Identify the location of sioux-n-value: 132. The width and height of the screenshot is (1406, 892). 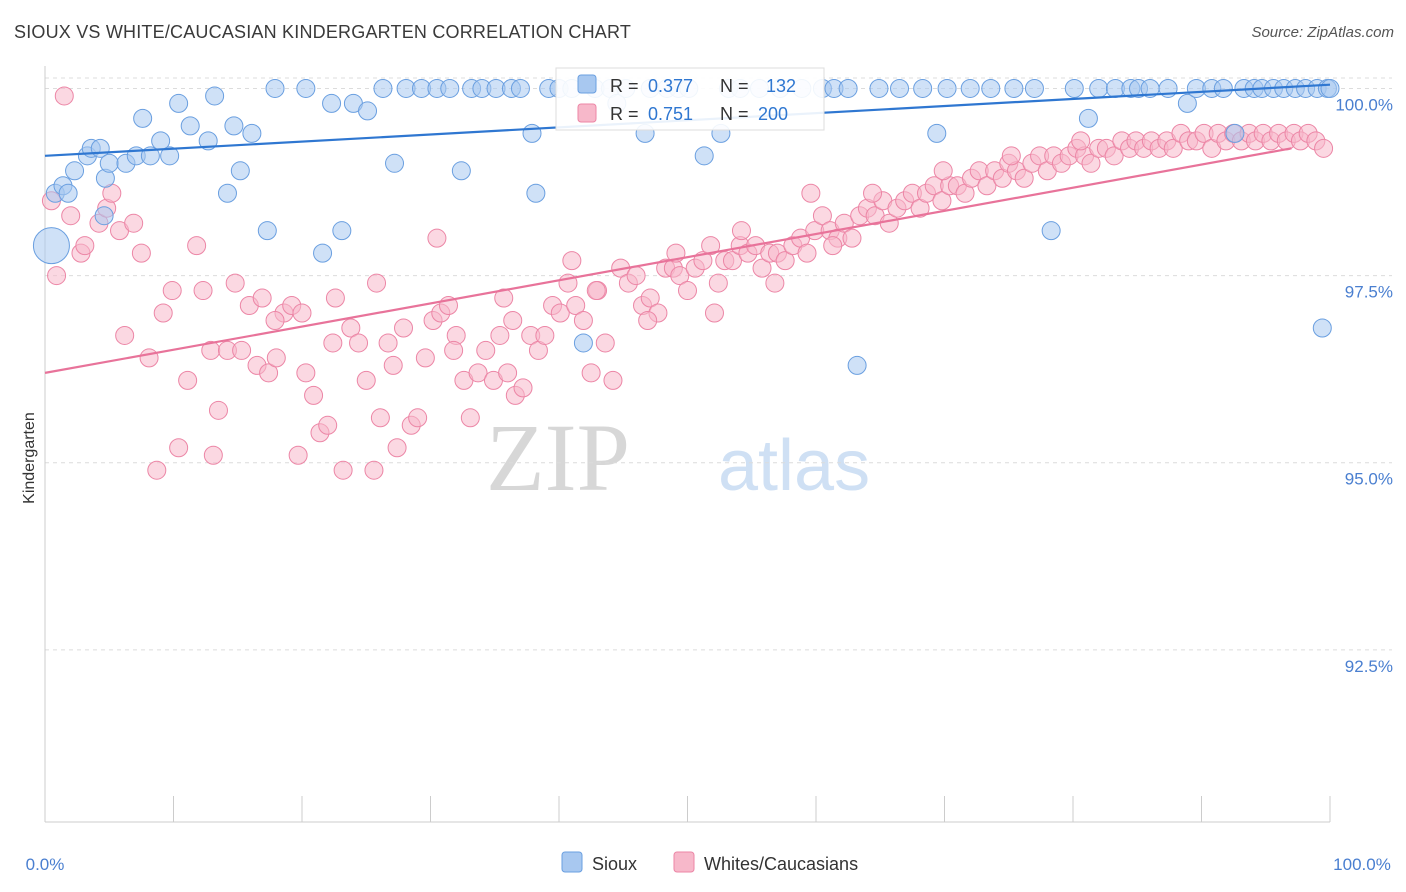
(781, 86).